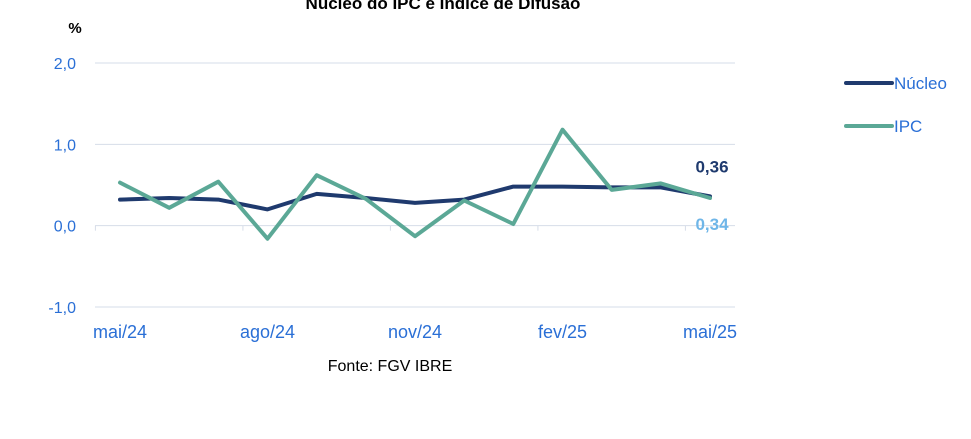 This screenshot has width=971, height=439. I want to click on y-tick-label: 2,0, so click(65, 64).